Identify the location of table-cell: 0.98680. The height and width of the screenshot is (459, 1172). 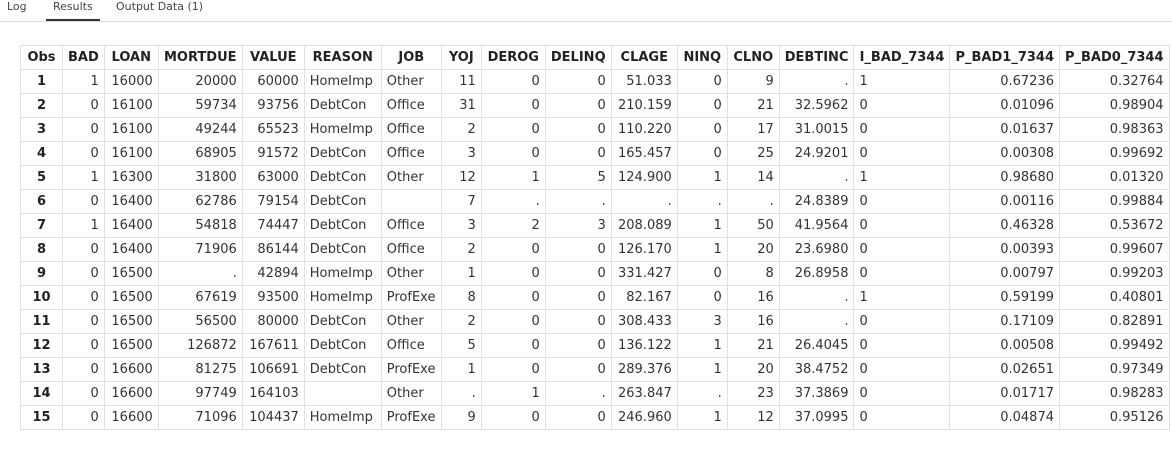
(1004, 177).